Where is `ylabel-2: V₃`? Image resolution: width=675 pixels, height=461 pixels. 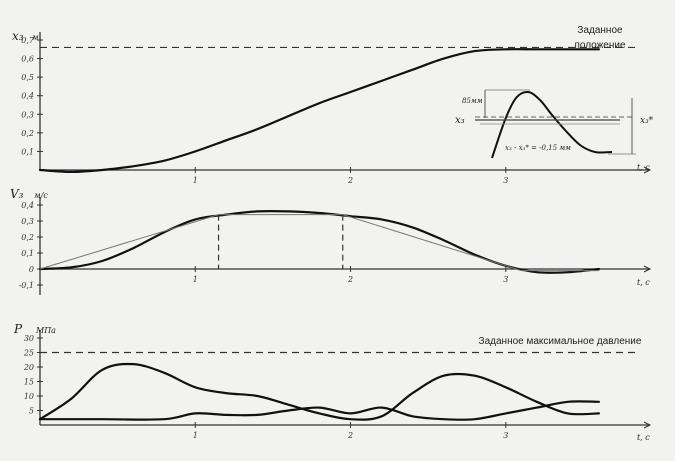 ylabel-2: V₃ is located at coordinates (17, 194).